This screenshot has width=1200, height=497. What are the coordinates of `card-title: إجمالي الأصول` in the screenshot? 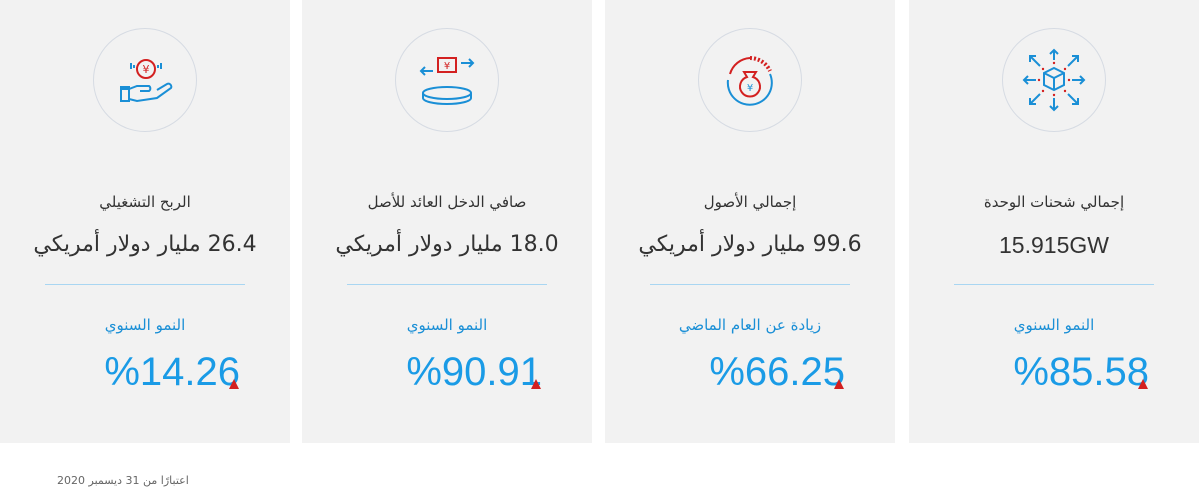 It's located at (750, 202).